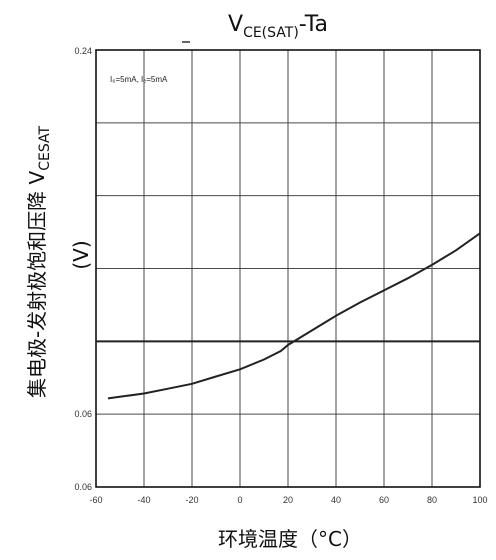 Image resolution: width=496 pixels, height=560 pixels. What do you see at coordinates (37, 284) in the screenshot?
I see `y-axis-label-main: 集电极-发射极饱和压降 V` at bounding box center [37, 284].